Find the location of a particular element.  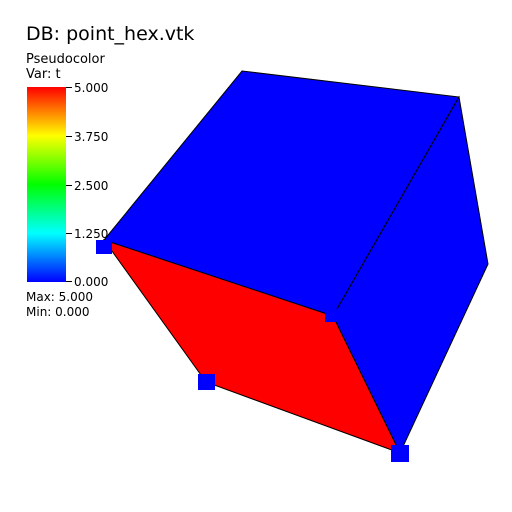

legend-plot-type: Pseudocolor is located at coordinates (65, 59).